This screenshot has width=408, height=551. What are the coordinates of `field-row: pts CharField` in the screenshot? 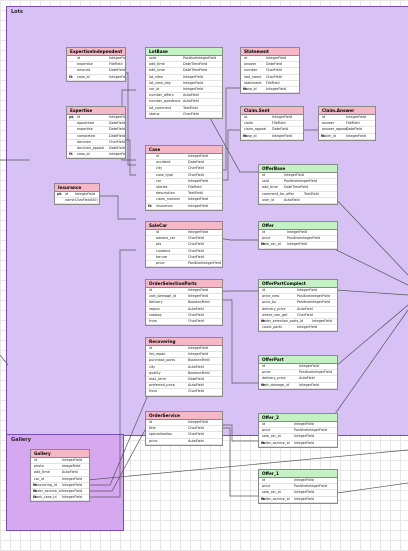 It's located at (184, 245).